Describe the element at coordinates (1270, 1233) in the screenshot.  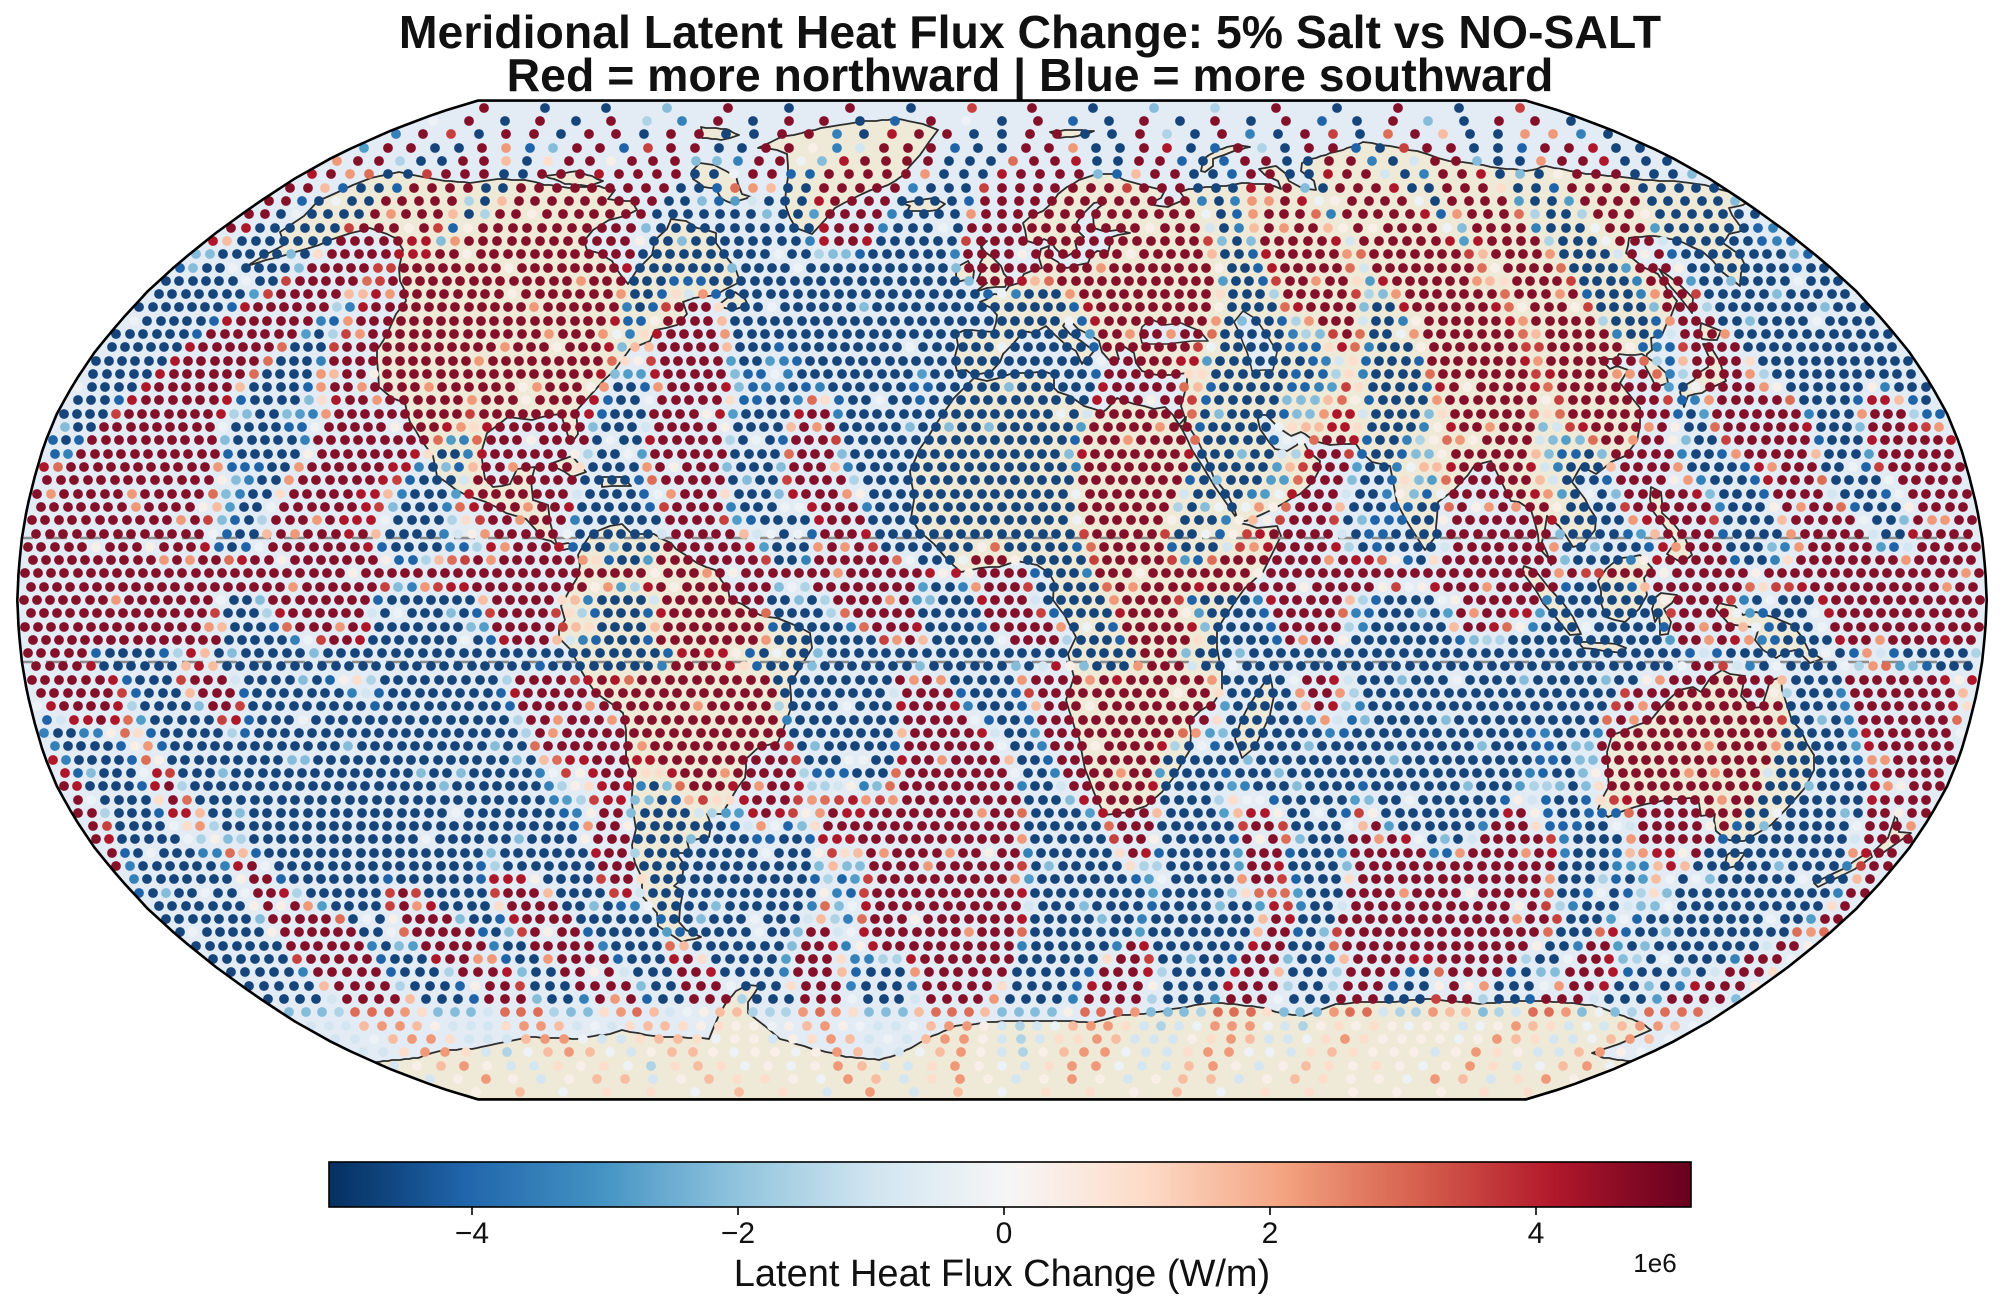
I see `svg-text: 2` at that location.